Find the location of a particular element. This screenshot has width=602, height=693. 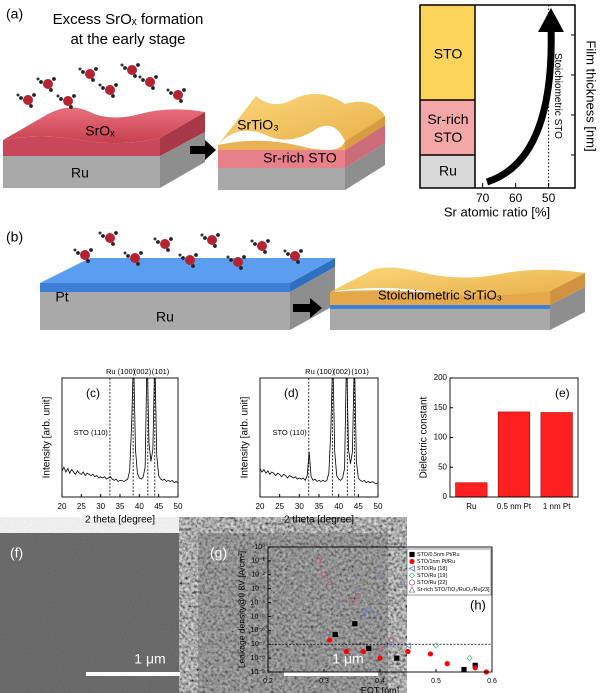

molecules is located at coordinates (101, 86).